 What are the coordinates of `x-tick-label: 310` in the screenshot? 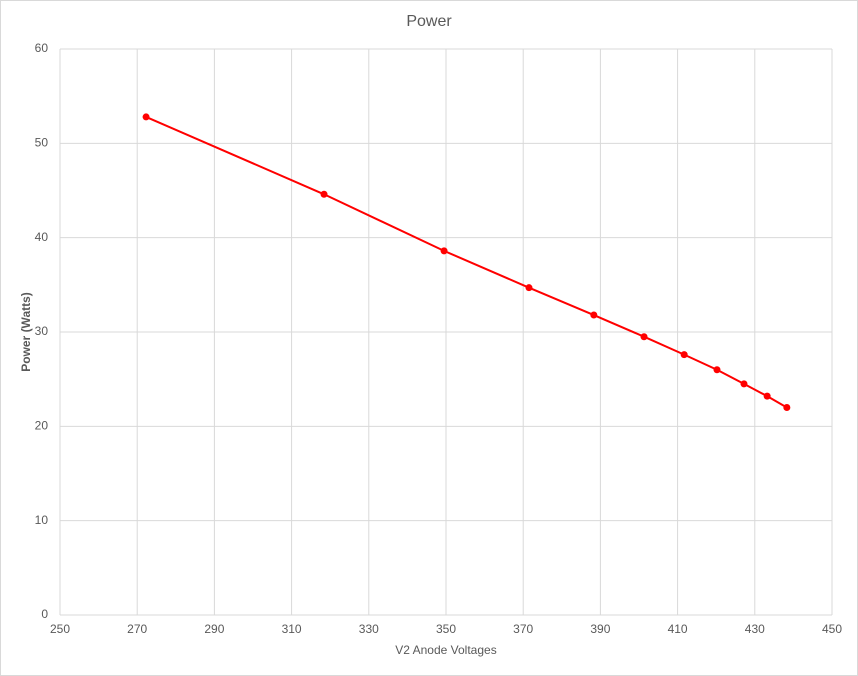 It's located at (292, 629).